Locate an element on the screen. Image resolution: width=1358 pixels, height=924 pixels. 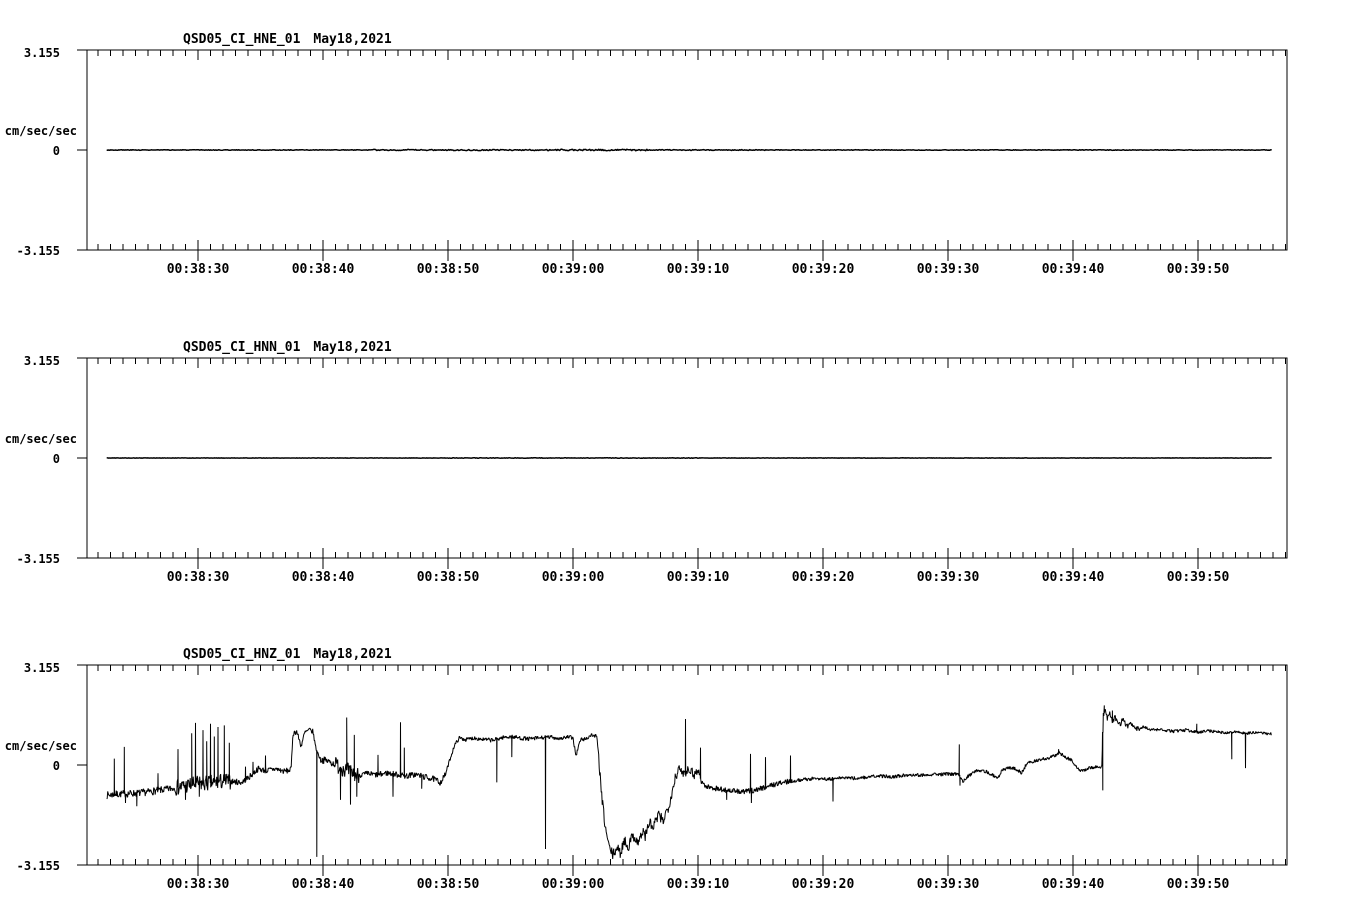
panel-title-hne: QSD05_CI_HNE_01 May18,2021 is located at coordinates (287, 40).